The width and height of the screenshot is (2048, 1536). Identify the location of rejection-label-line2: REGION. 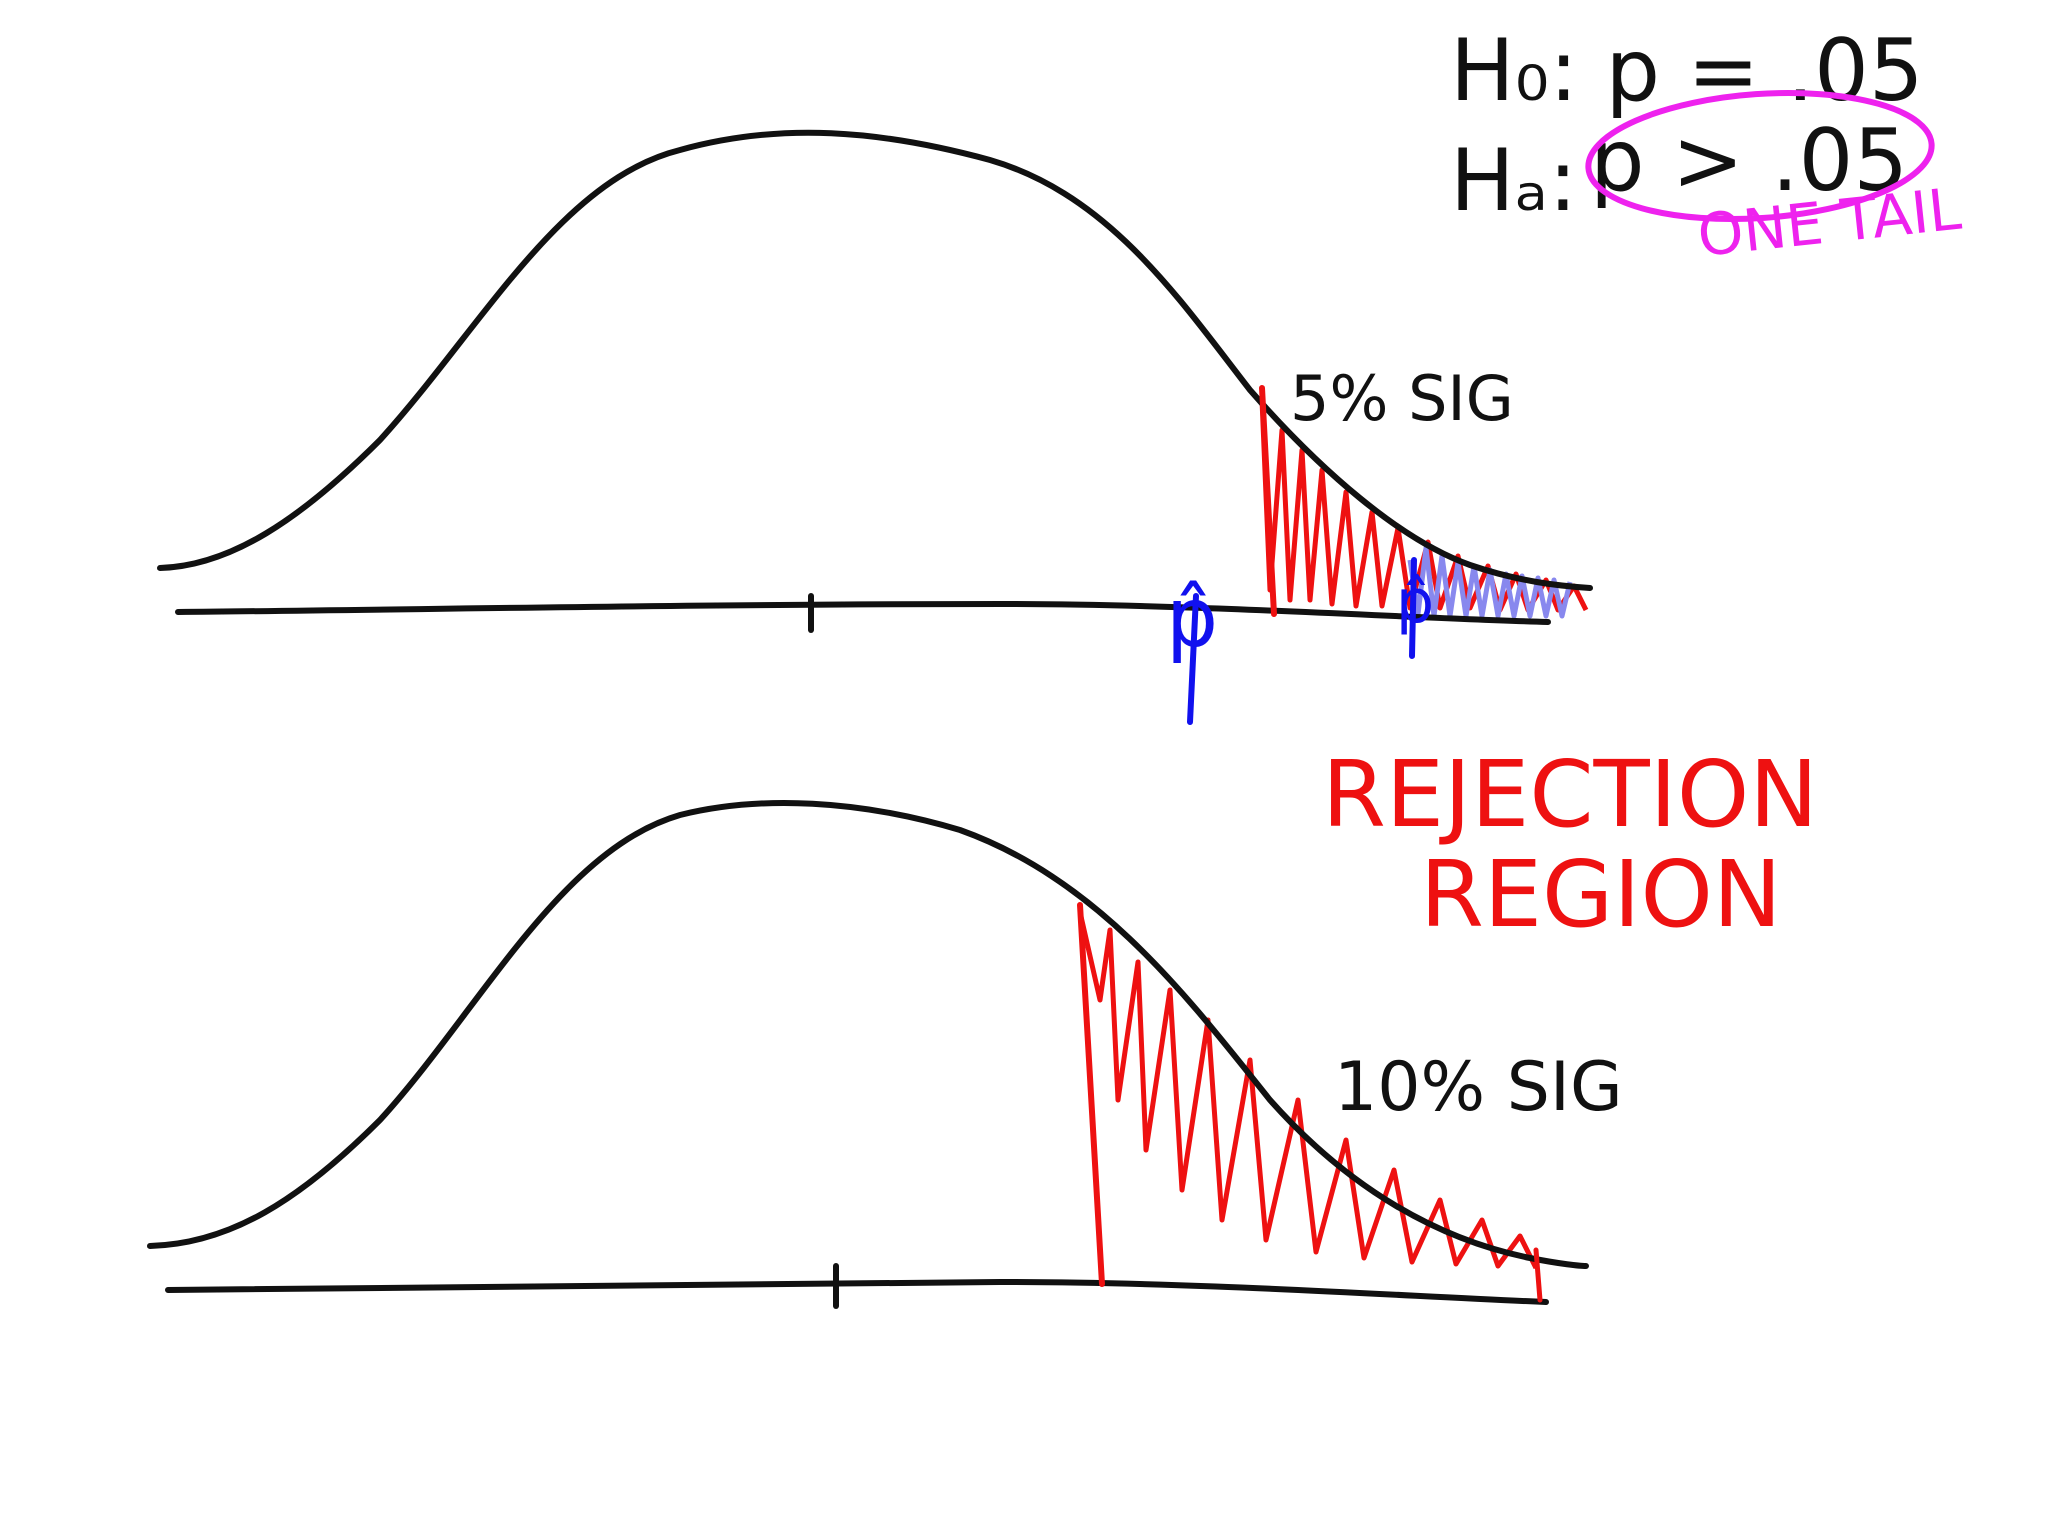
(1601, 894).